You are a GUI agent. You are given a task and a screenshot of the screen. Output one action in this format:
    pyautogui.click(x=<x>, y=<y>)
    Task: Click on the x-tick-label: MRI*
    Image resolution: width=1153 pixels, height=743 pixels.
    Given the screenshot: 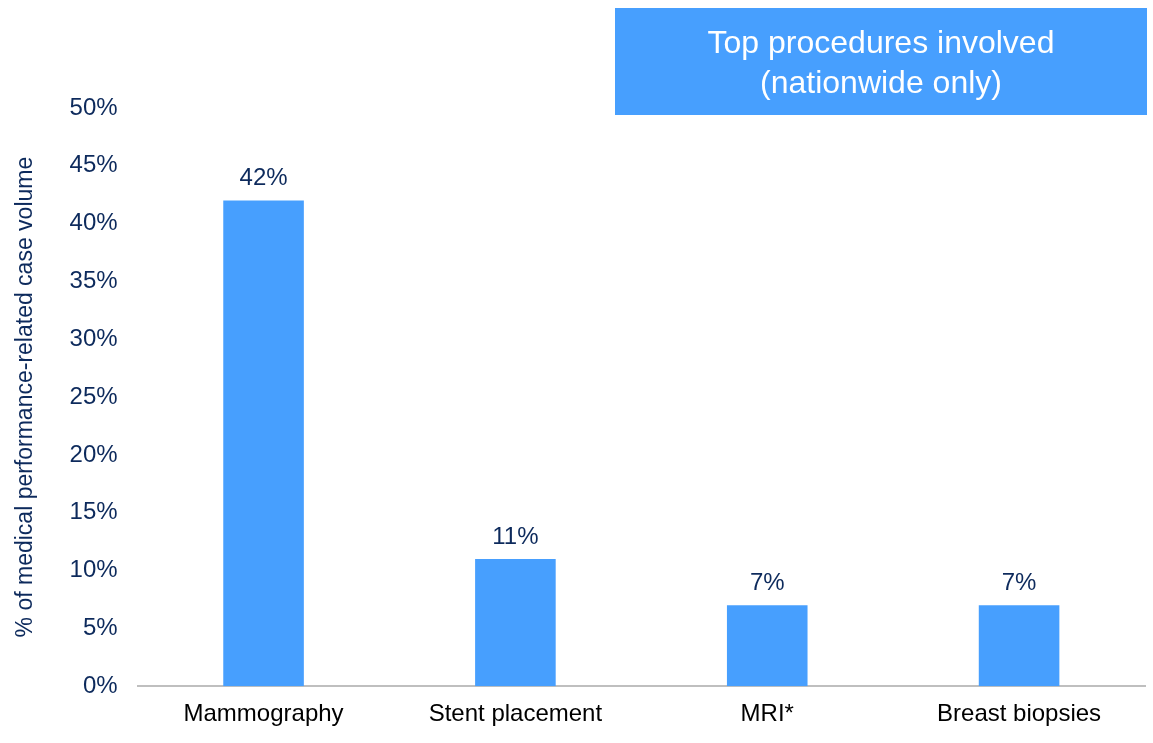 What is the action you would take?
    pyautogui.click(x=767, y=713)
    